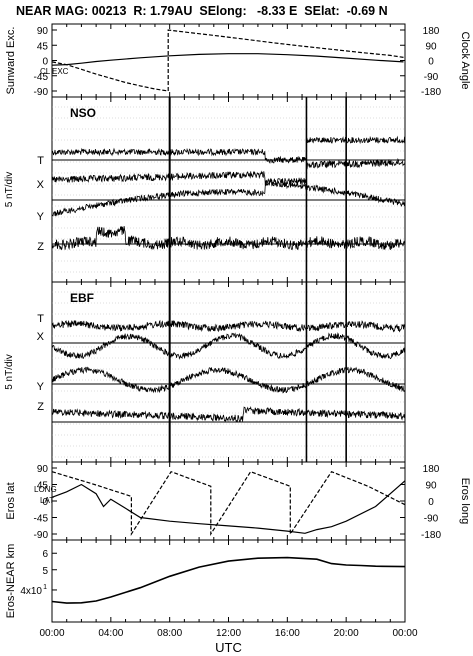 The height and width of the screenshot is (656, 473). I want to click on panel-label-ebf: EBF, so click(82, 298).